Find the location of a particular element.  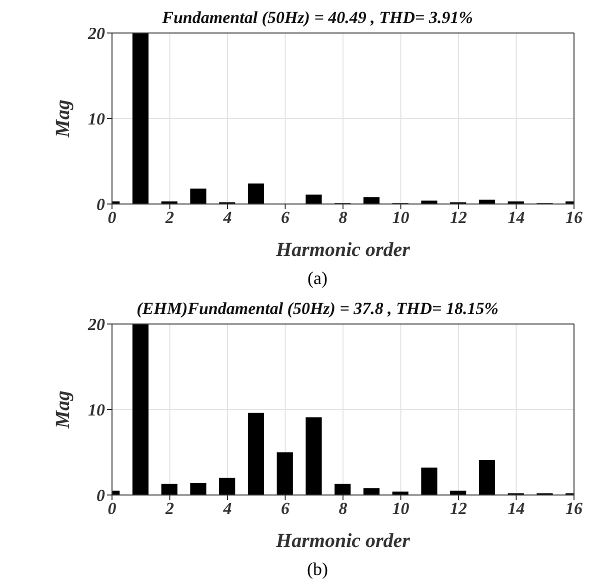

text: (b) is located at coordinates (317, 569).